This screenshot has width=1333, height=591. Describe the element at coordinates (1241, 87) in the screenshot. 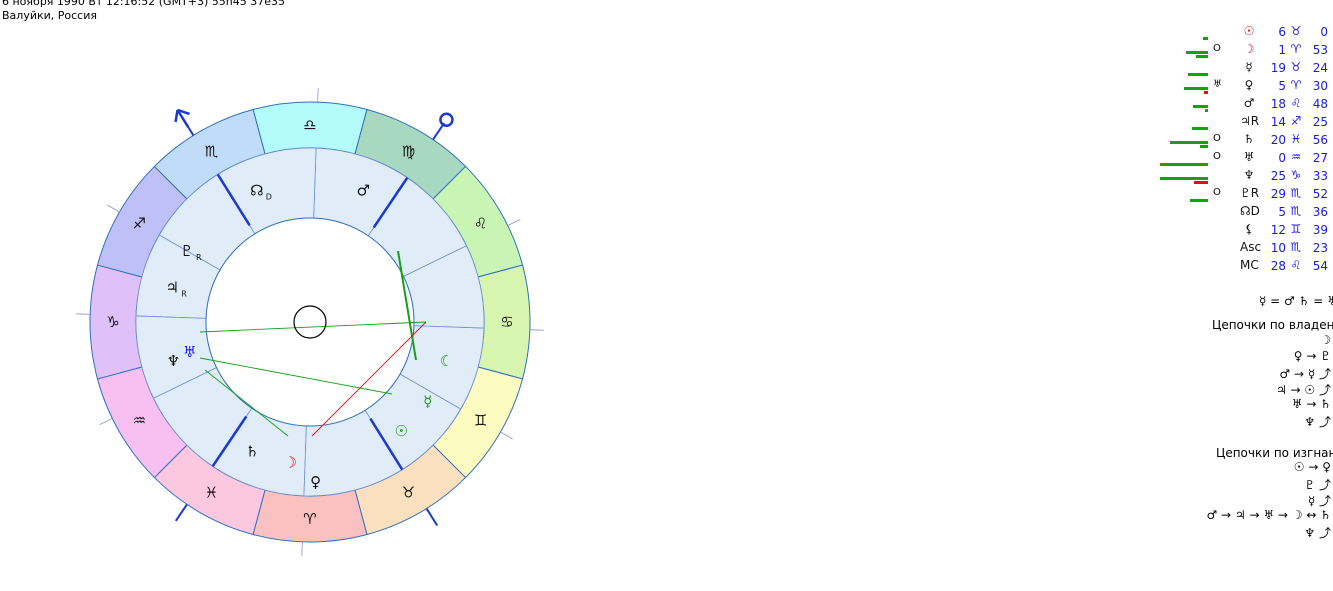

I see `planet-row: ♅ ♀ 5 ♈ 30` at that location.